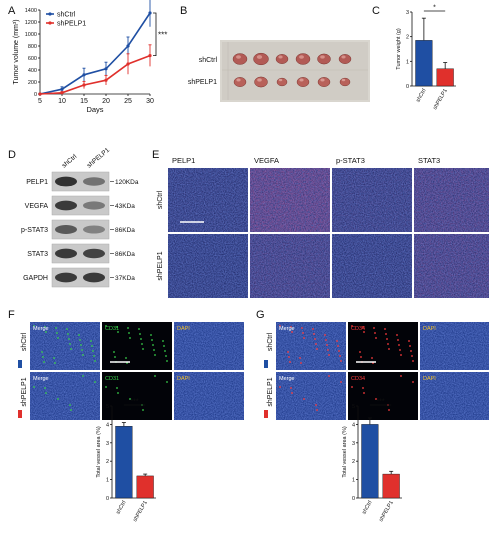 This screenshot has height=550, width=489. I want to click on panel-f-if-grid: shCtrl Merge CD31 DAPI shPELP1 Merge CD31 DAPI, so click(131, 371).